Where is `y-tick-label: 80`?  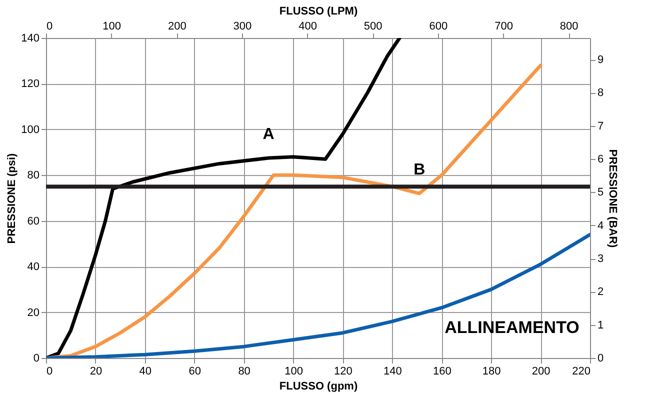
y-tick-label: 80 is located at coordinates (33, 176).